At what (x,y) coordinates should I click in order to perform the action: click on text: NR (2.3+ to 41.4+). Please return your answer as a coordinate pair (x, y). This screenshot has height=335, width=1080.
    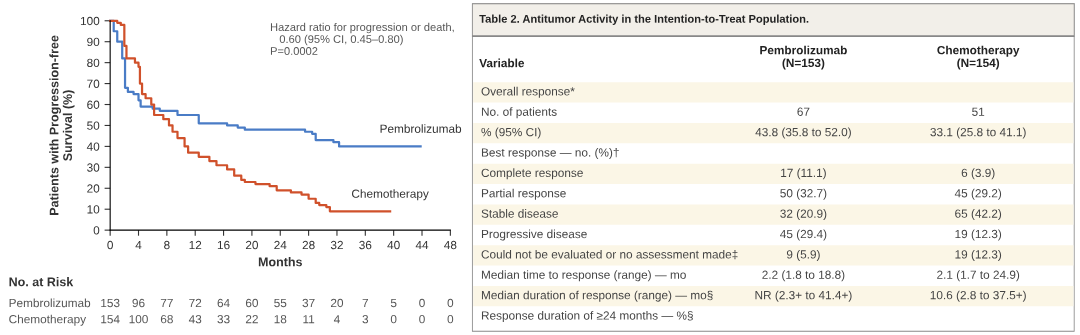
    Looking at the image, I should click on (803, 296).